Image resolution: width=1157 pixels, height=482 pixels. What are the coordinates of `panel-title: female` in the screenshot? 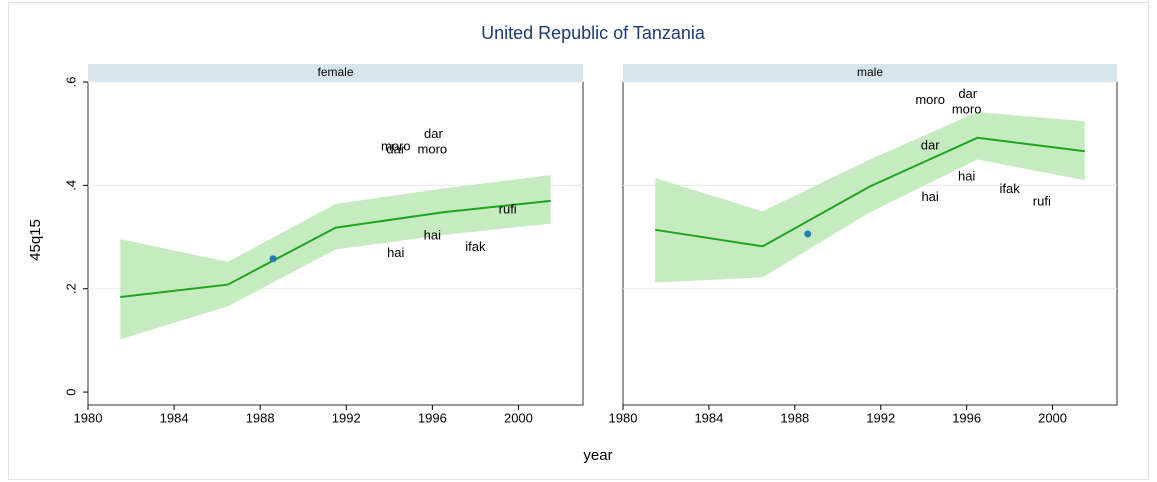 It's located at (335, 72).